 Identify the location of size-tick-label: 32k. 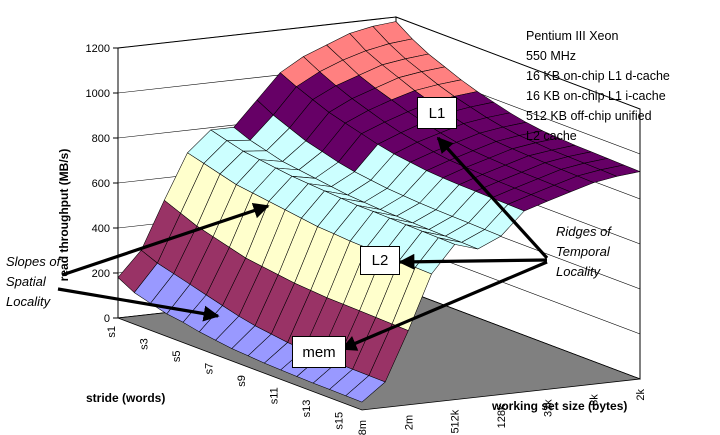
(548, 408).